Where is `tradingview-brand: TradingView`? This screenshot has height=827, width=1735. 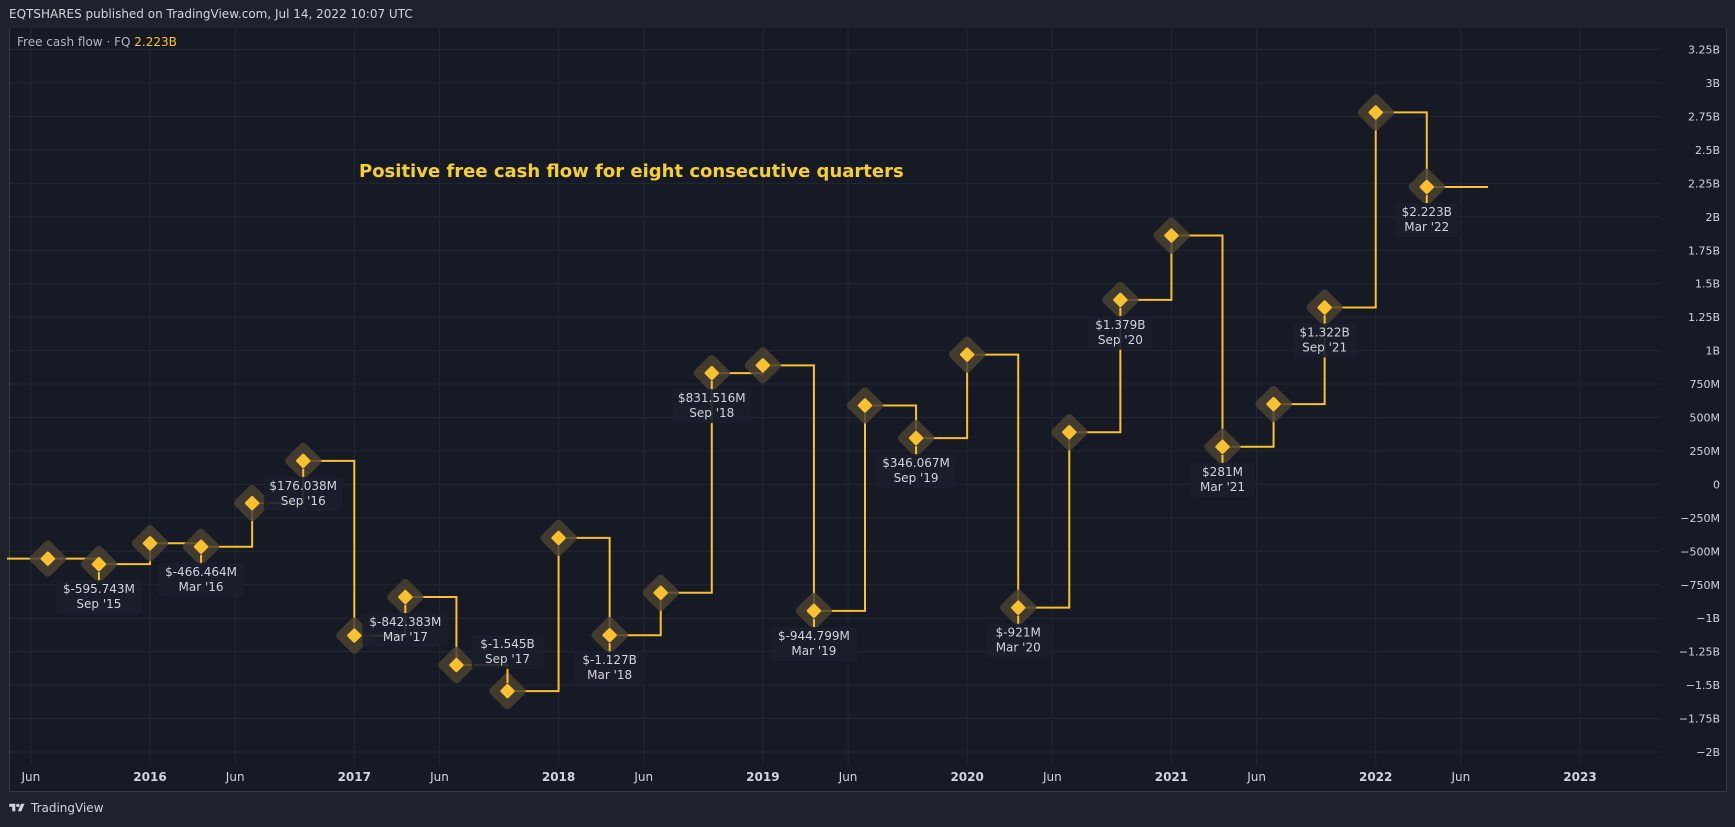
tradingview-brand: TradingView is located at coordinates (56, 808).